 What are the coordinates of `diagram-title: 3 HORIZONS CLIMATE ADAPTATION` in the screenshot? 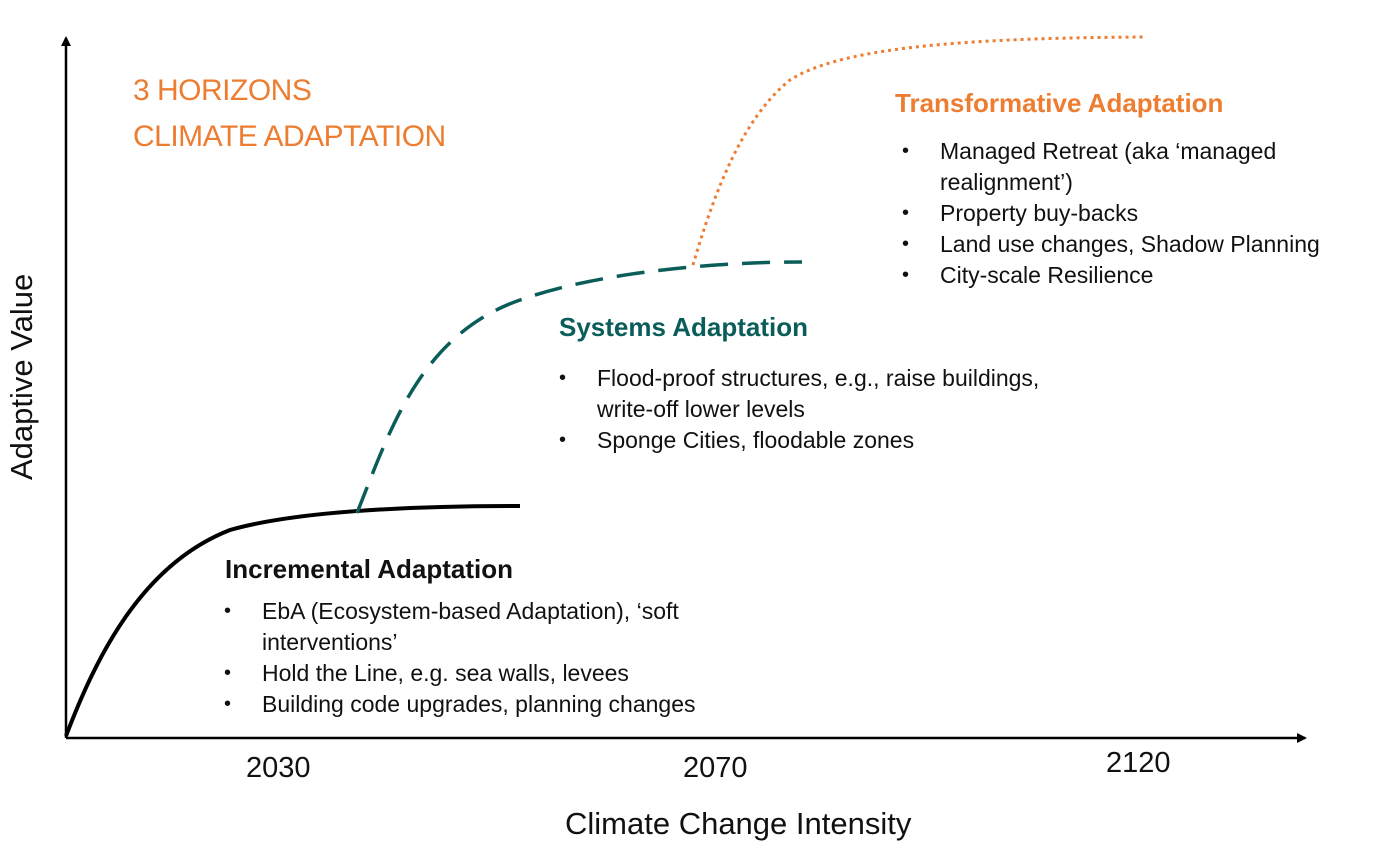 It's located at (289, 114).